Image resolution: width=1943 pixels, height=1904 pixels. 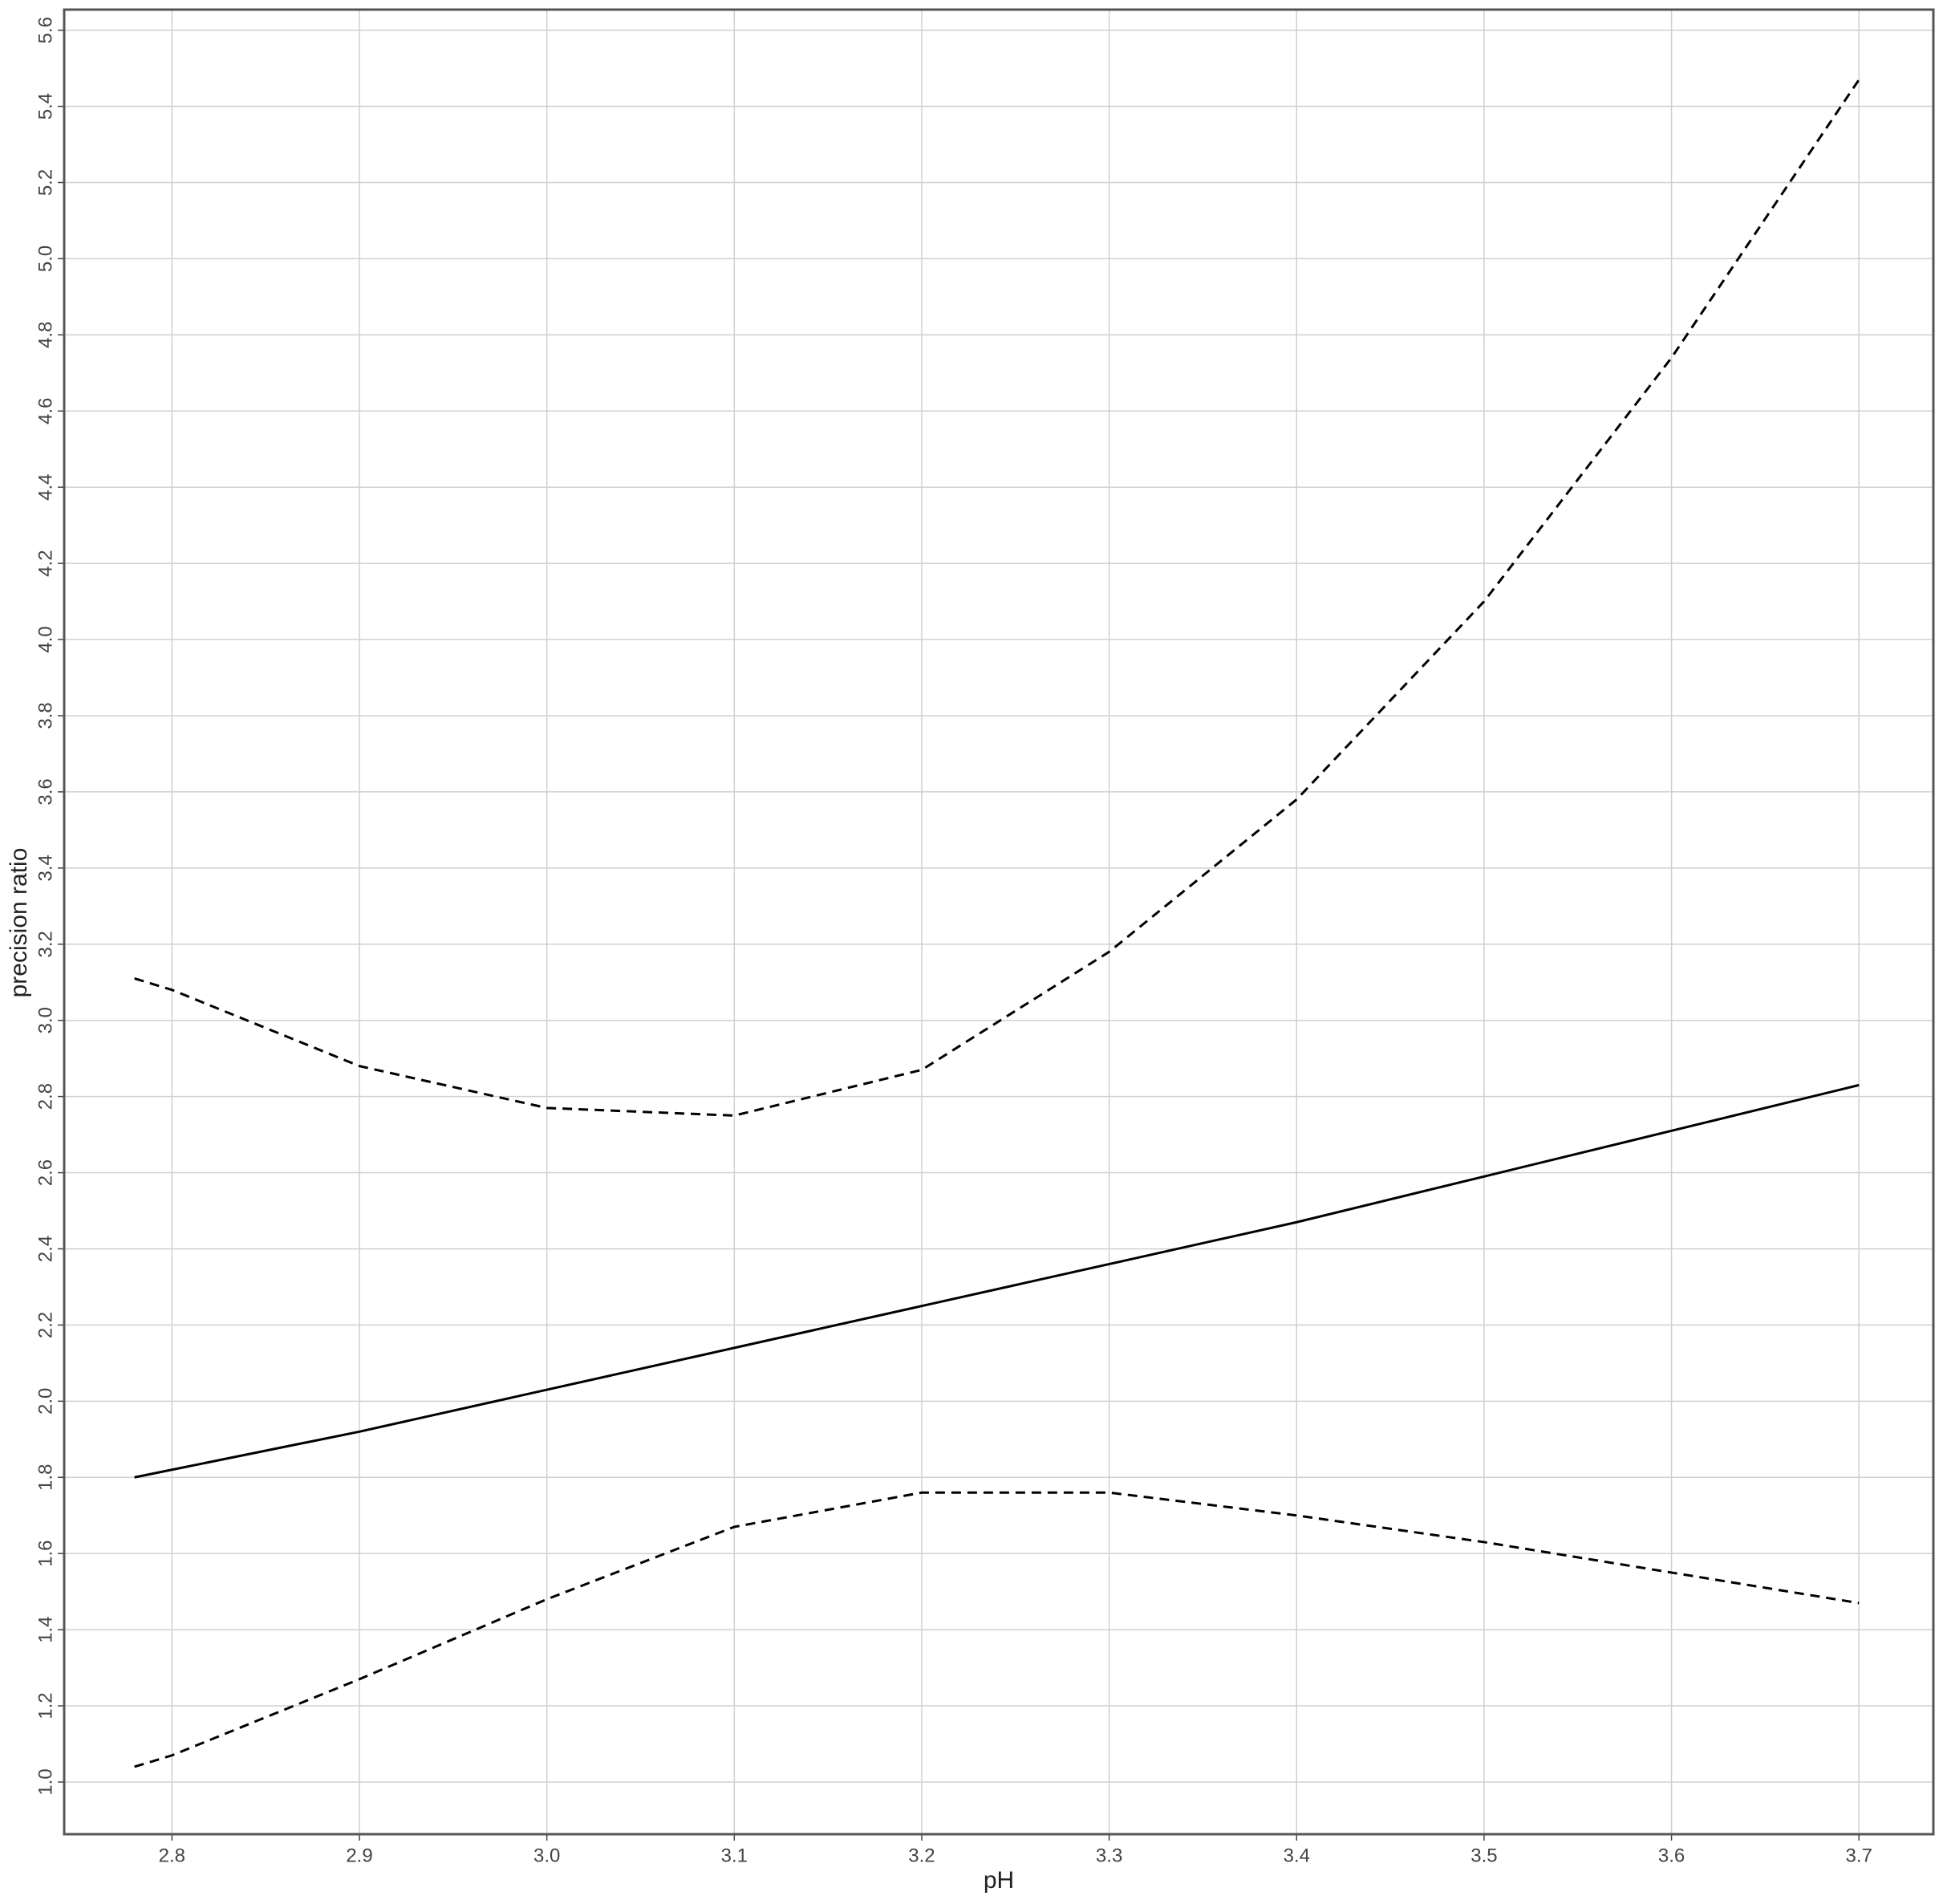 I want to click on x-axis-title: pH, so click(x=999, y=1880).